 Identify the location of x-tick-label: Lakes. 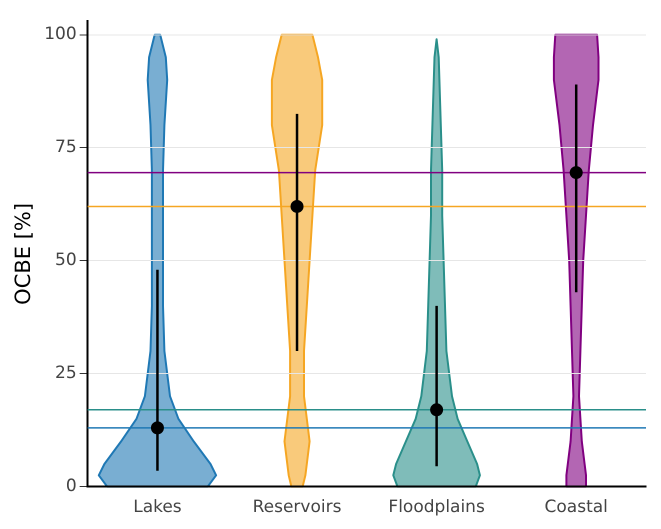
(157, 507).